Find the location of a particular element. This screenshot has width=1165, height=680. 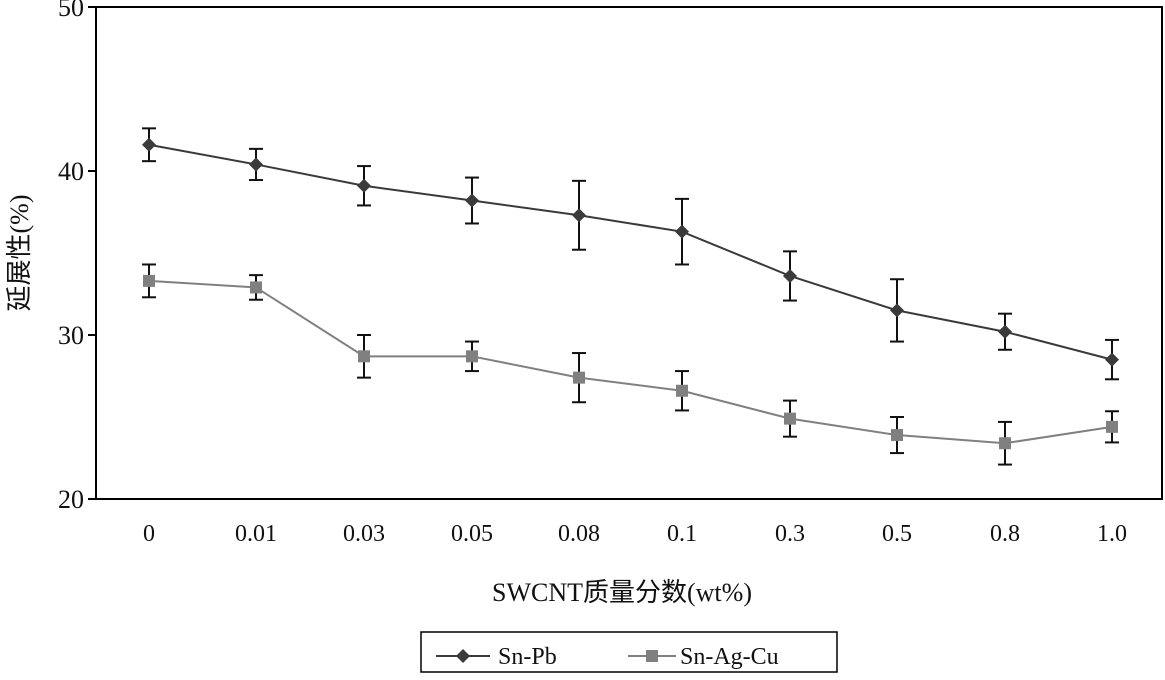

y-axis-label: 延展性(%) is located at coordinates (19, 253).